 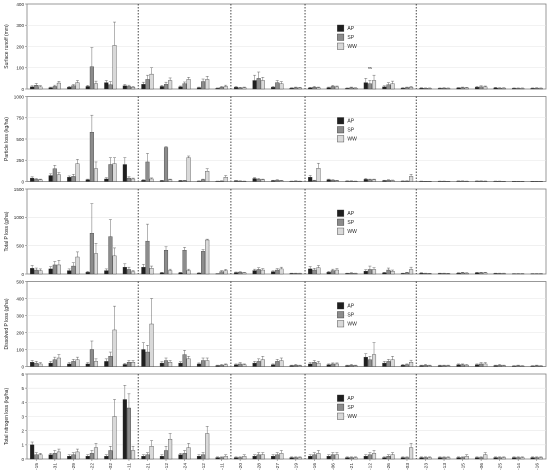 I want to click on legend-label: WW, so click(x=352, y=232).